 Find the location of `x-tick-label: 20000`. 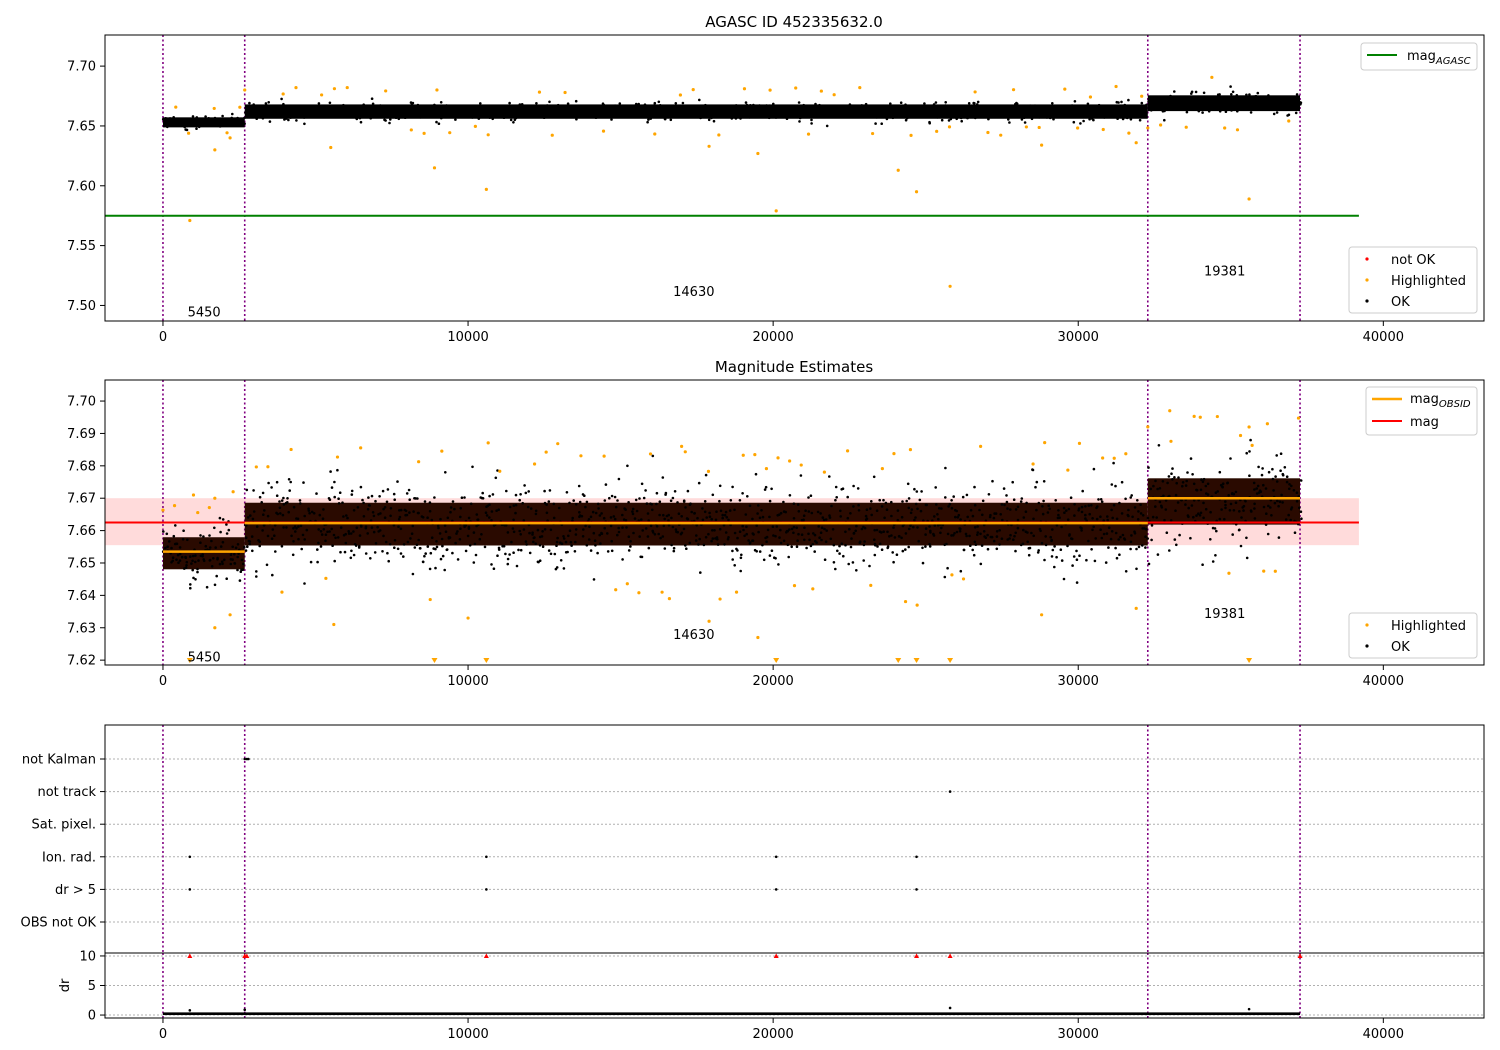

x-tick-label: 20000 is located at coordinates (772, 681).